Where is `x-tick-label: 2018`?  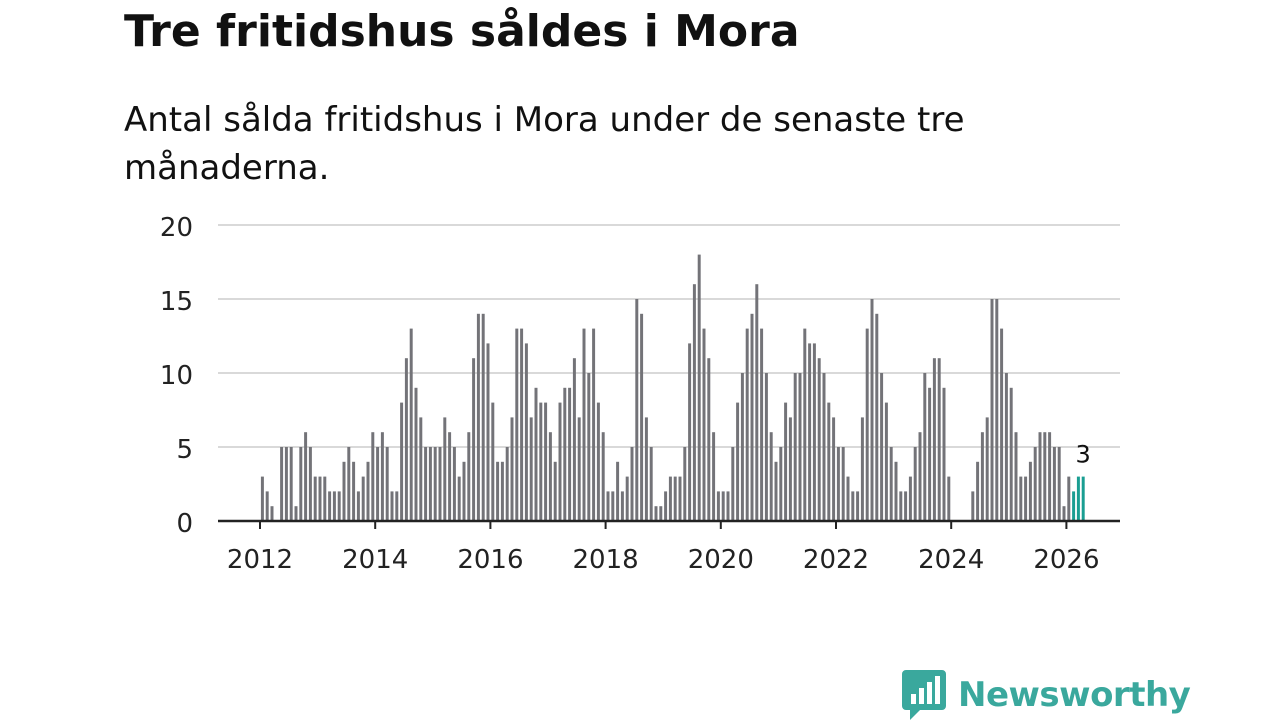 x-tick-label: 2018 is located at coordinates (606, 560).